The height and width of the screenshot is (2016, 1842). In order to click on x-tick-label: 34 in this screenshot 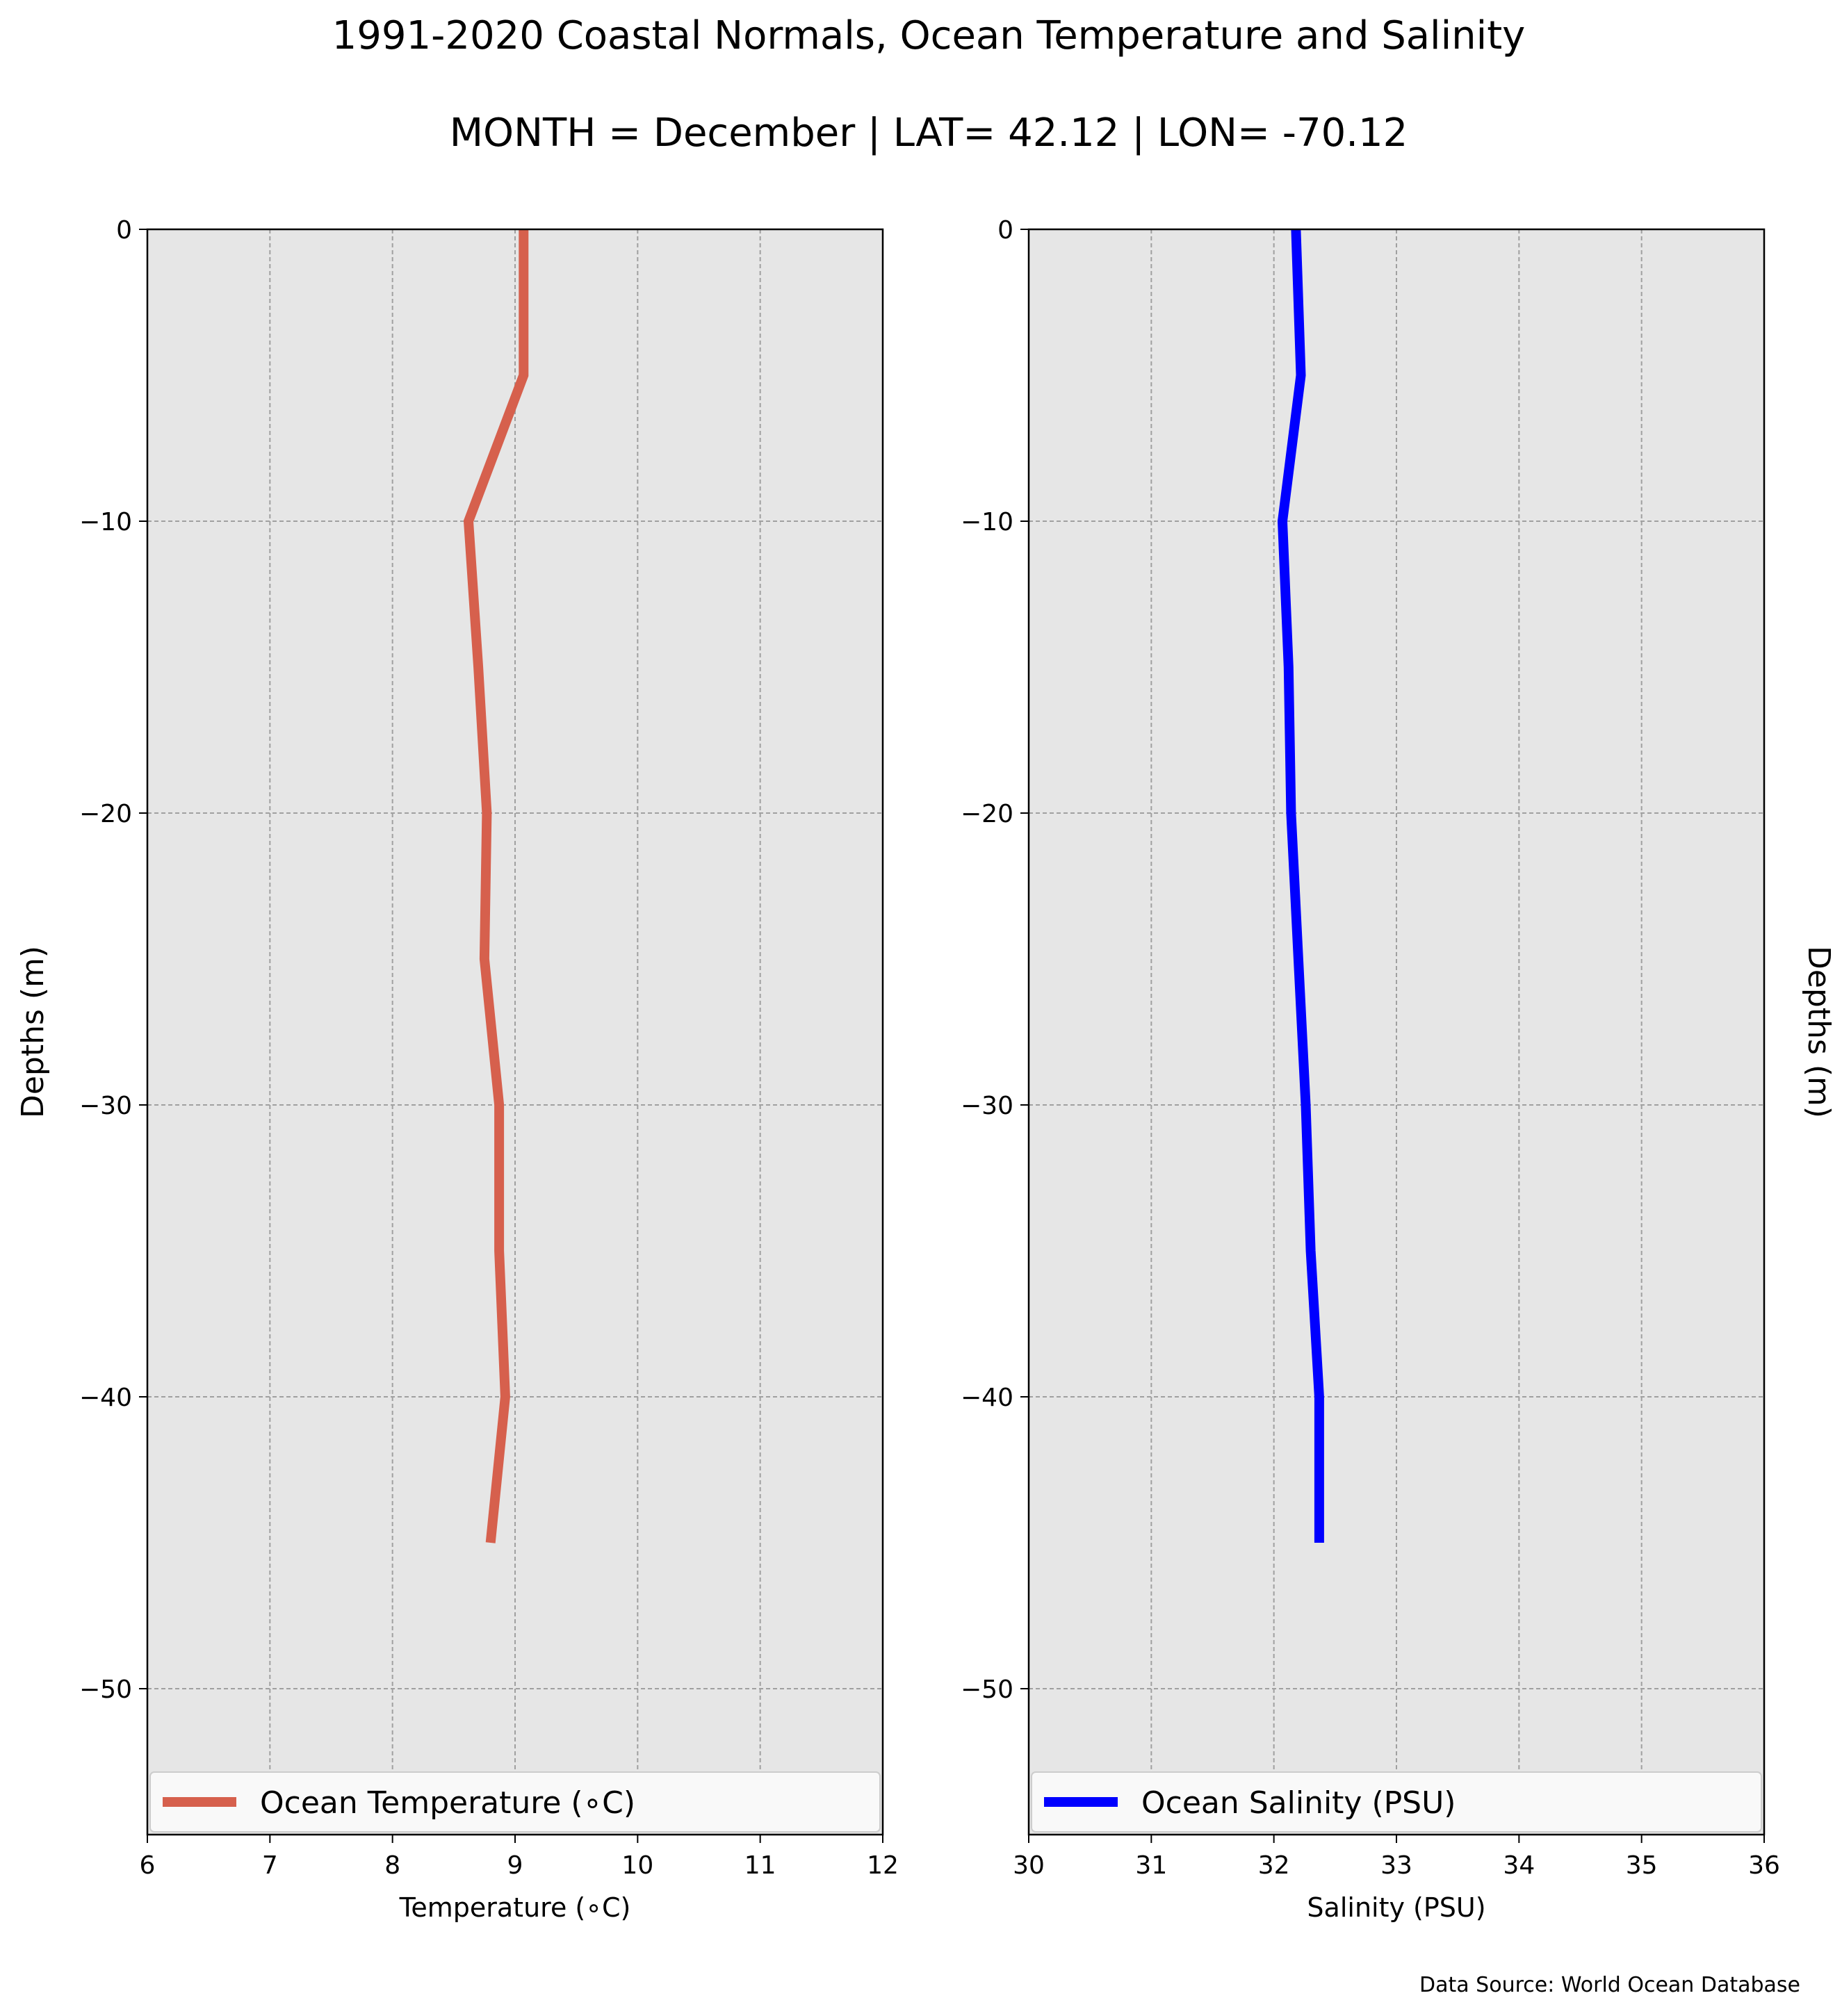, I will do `click(1519, 1866)`.